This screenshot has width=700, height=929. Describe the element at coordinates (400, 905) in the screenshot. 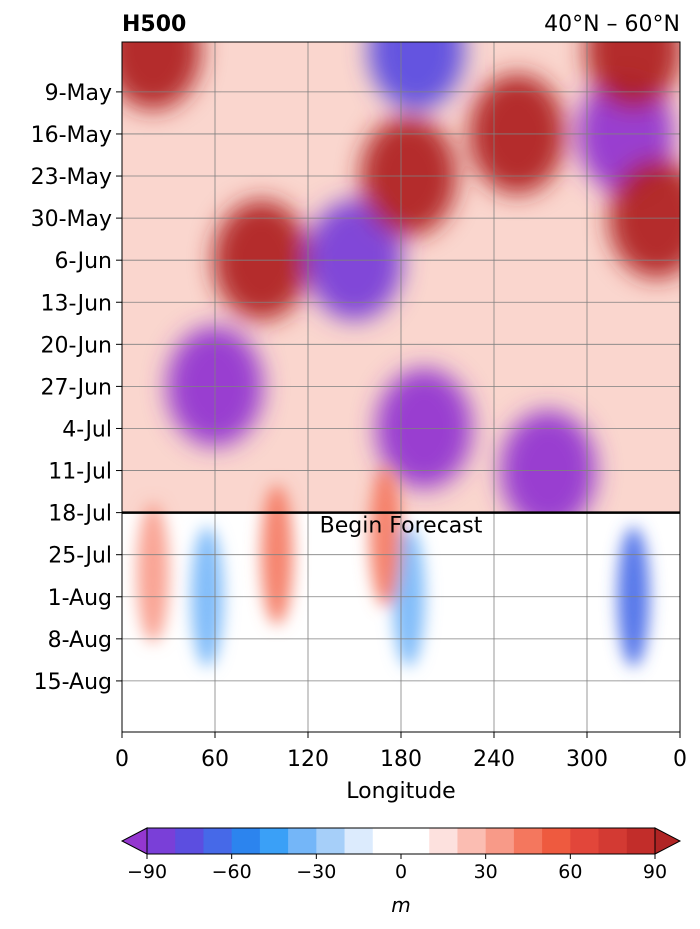

I see `colorbar-label: m` at that location.